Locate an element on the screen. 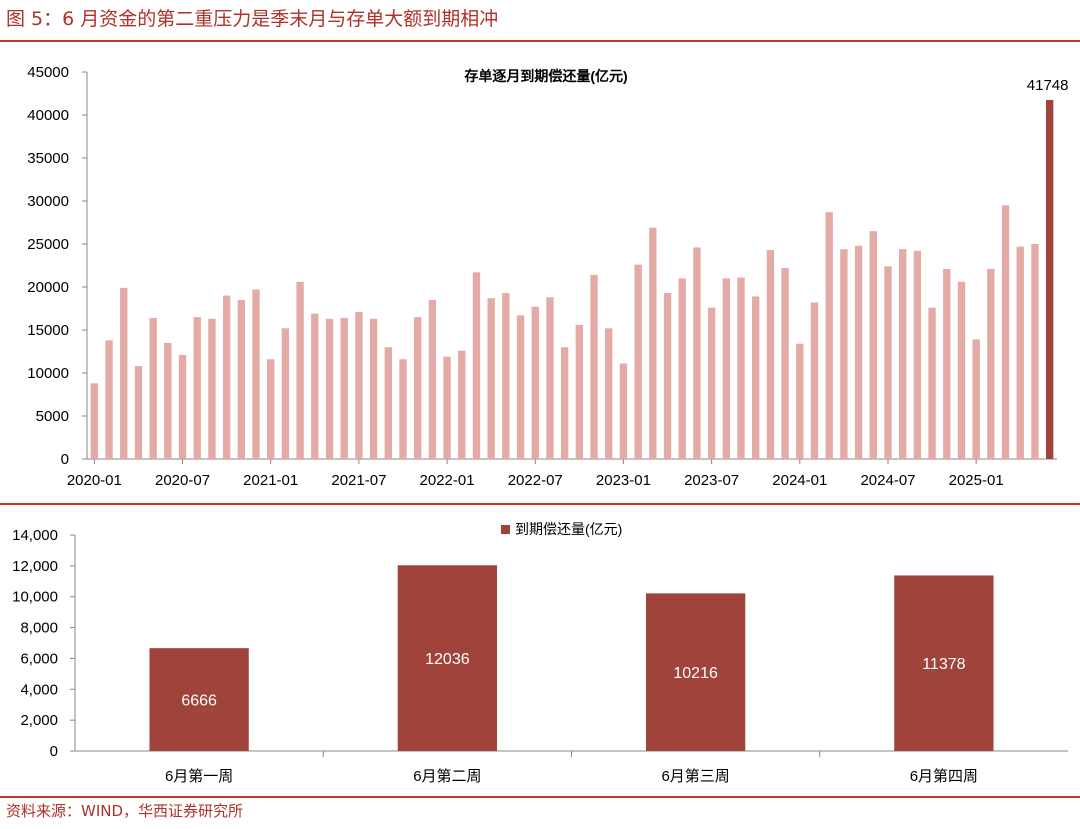  x-category-label: 6月第二周 is located at coordinates (447, 776).